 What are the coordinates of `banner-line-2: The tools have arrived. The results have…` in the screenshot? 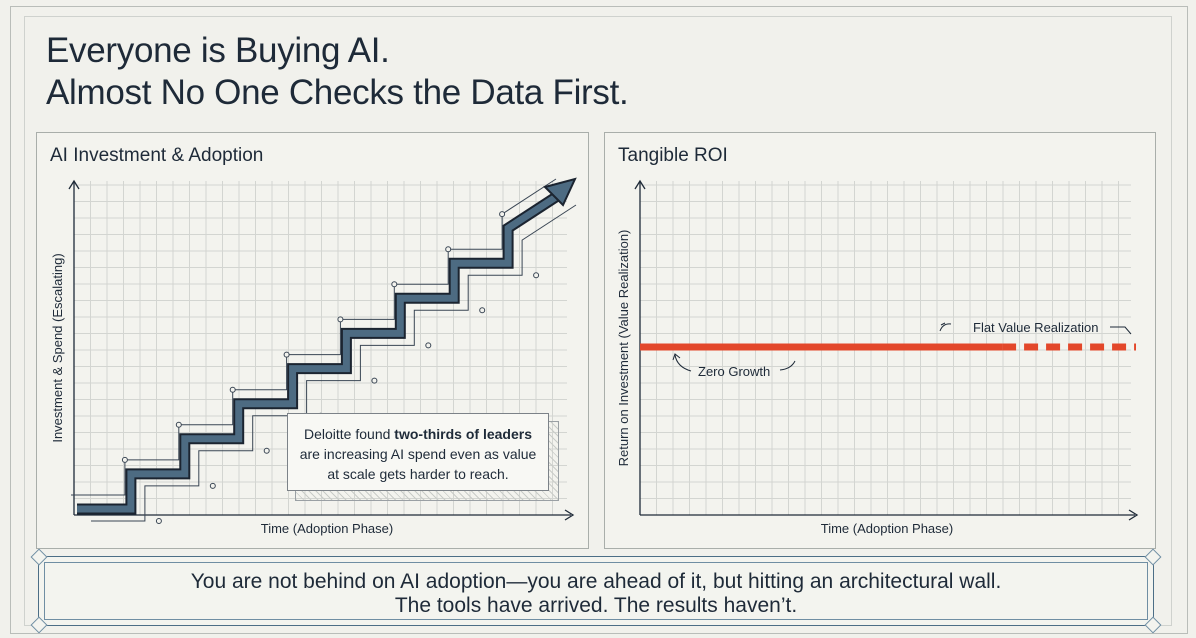 It's located at (596, 605).